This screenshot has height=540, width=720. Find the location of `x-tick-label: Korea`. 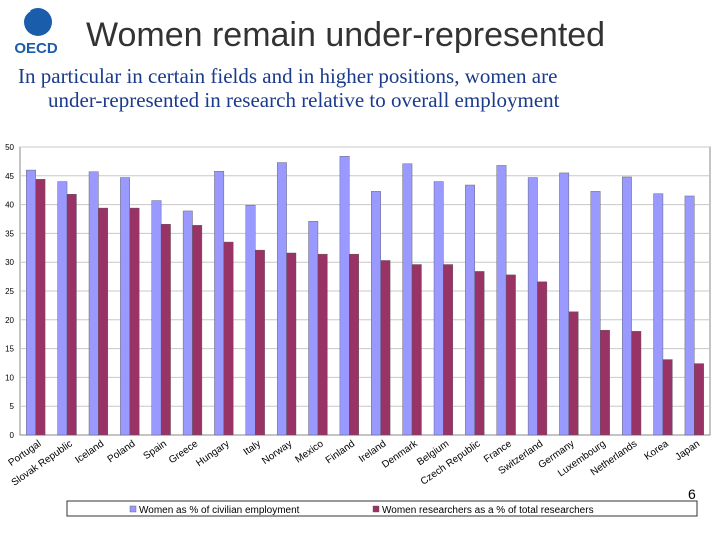

x-tick-label: Korea is located at coordinates (657, 450).